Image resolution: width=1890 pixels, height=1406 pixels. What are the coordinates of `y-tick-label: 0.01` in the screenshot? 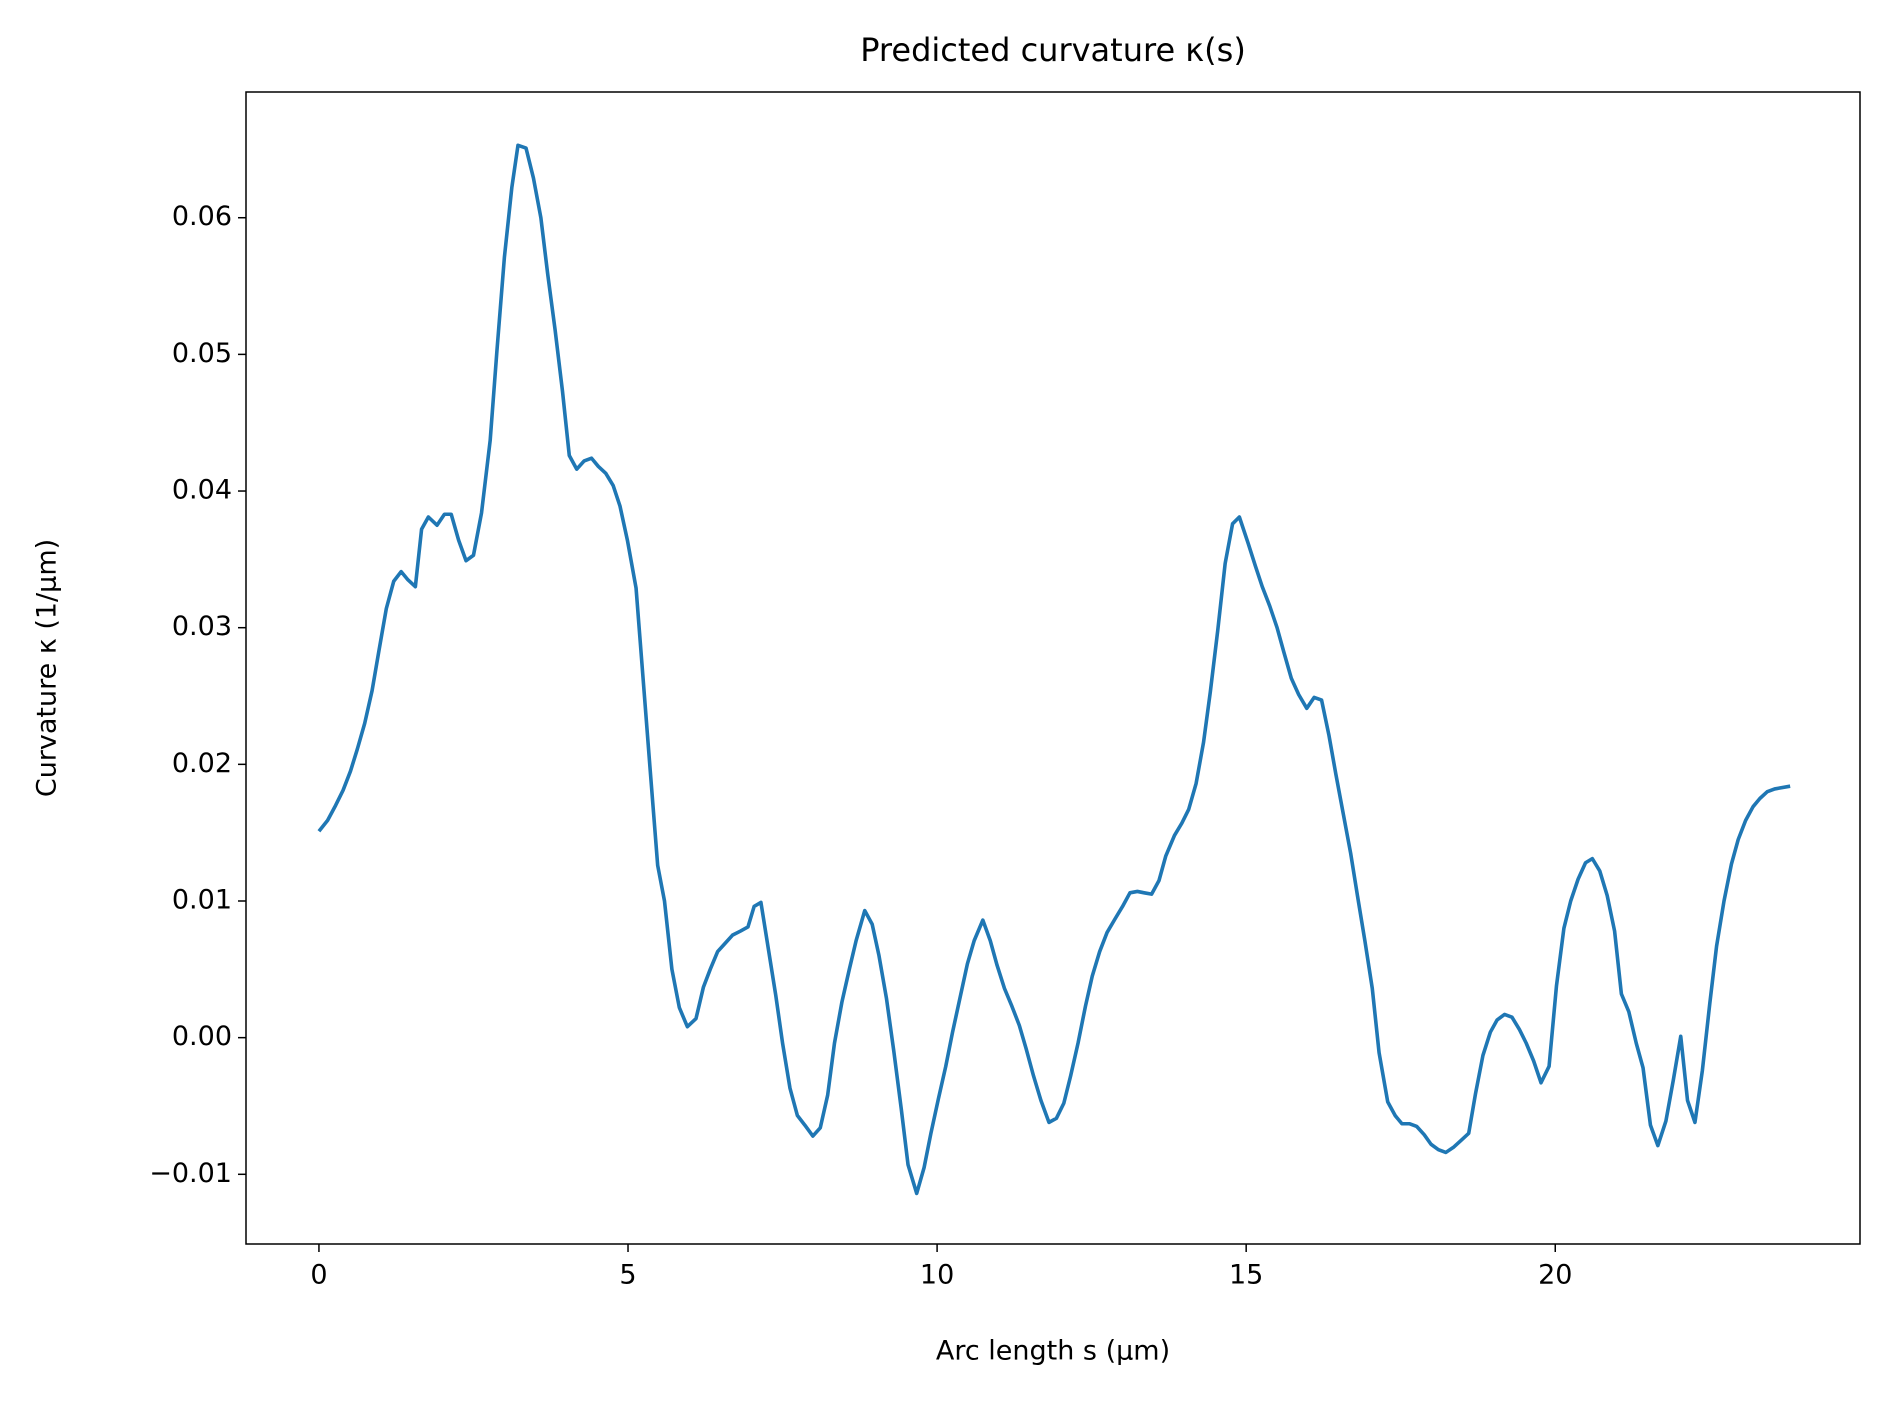 It's located at (202, 899).